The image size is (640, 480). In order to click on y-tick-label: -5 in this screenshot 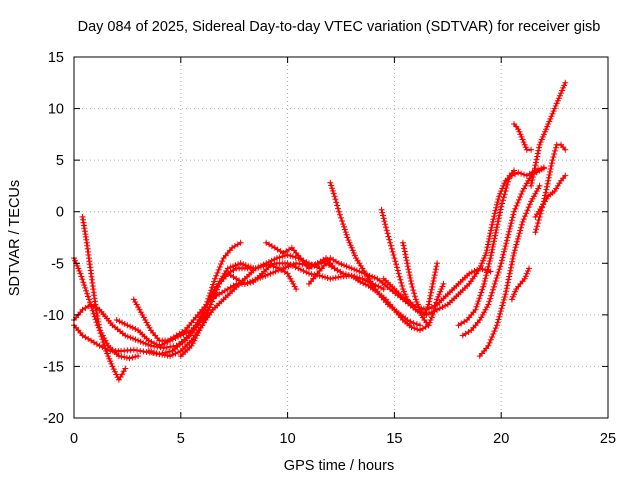, I will do `click(57, 264)`.